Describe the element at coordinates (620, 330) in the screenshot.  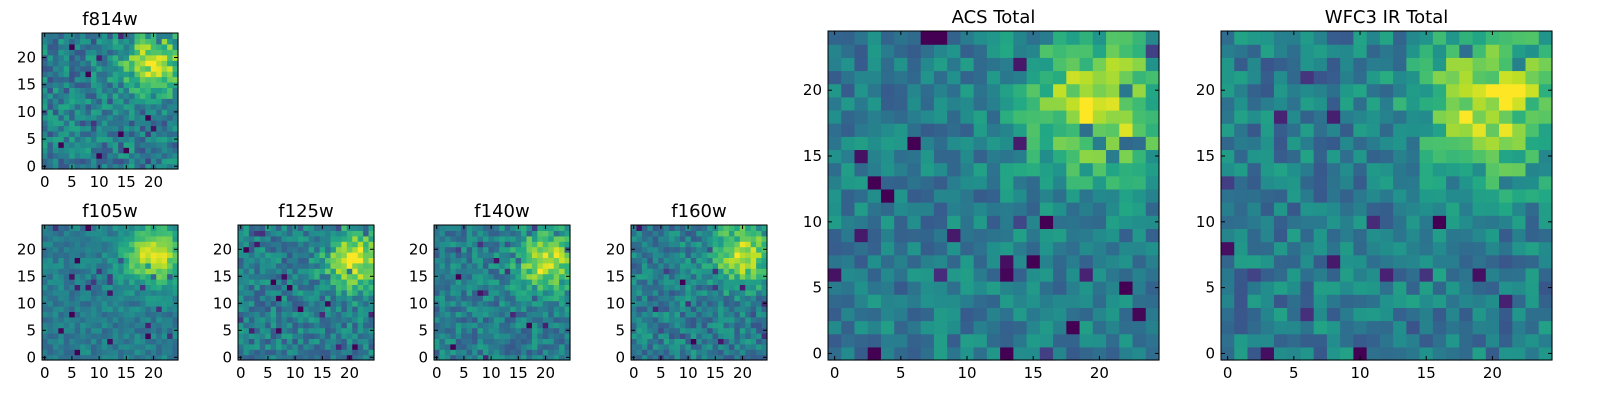
I see `y-tick-label: 5` at that location.